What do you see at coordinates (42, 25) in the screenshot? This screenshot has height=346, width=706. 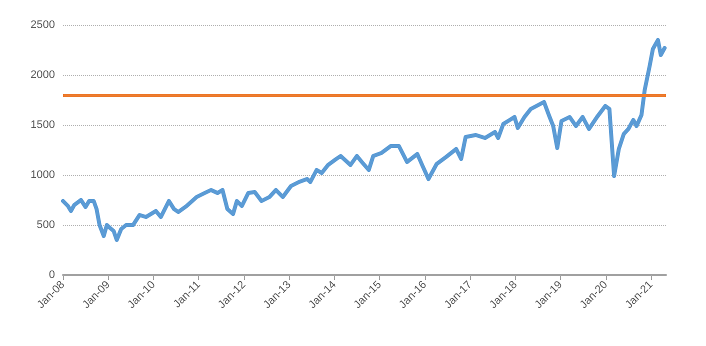 I see `y-tick-label: 2500` at bounding box center [42, 25].